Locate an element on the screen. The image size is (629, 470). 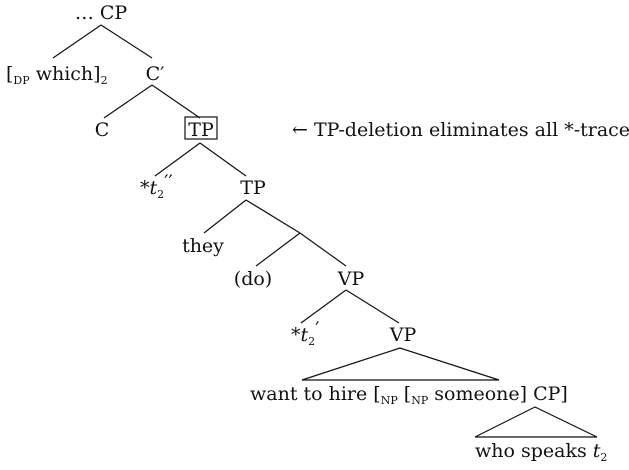
node-vp-upper: VP is located at coordinates (351, 279).